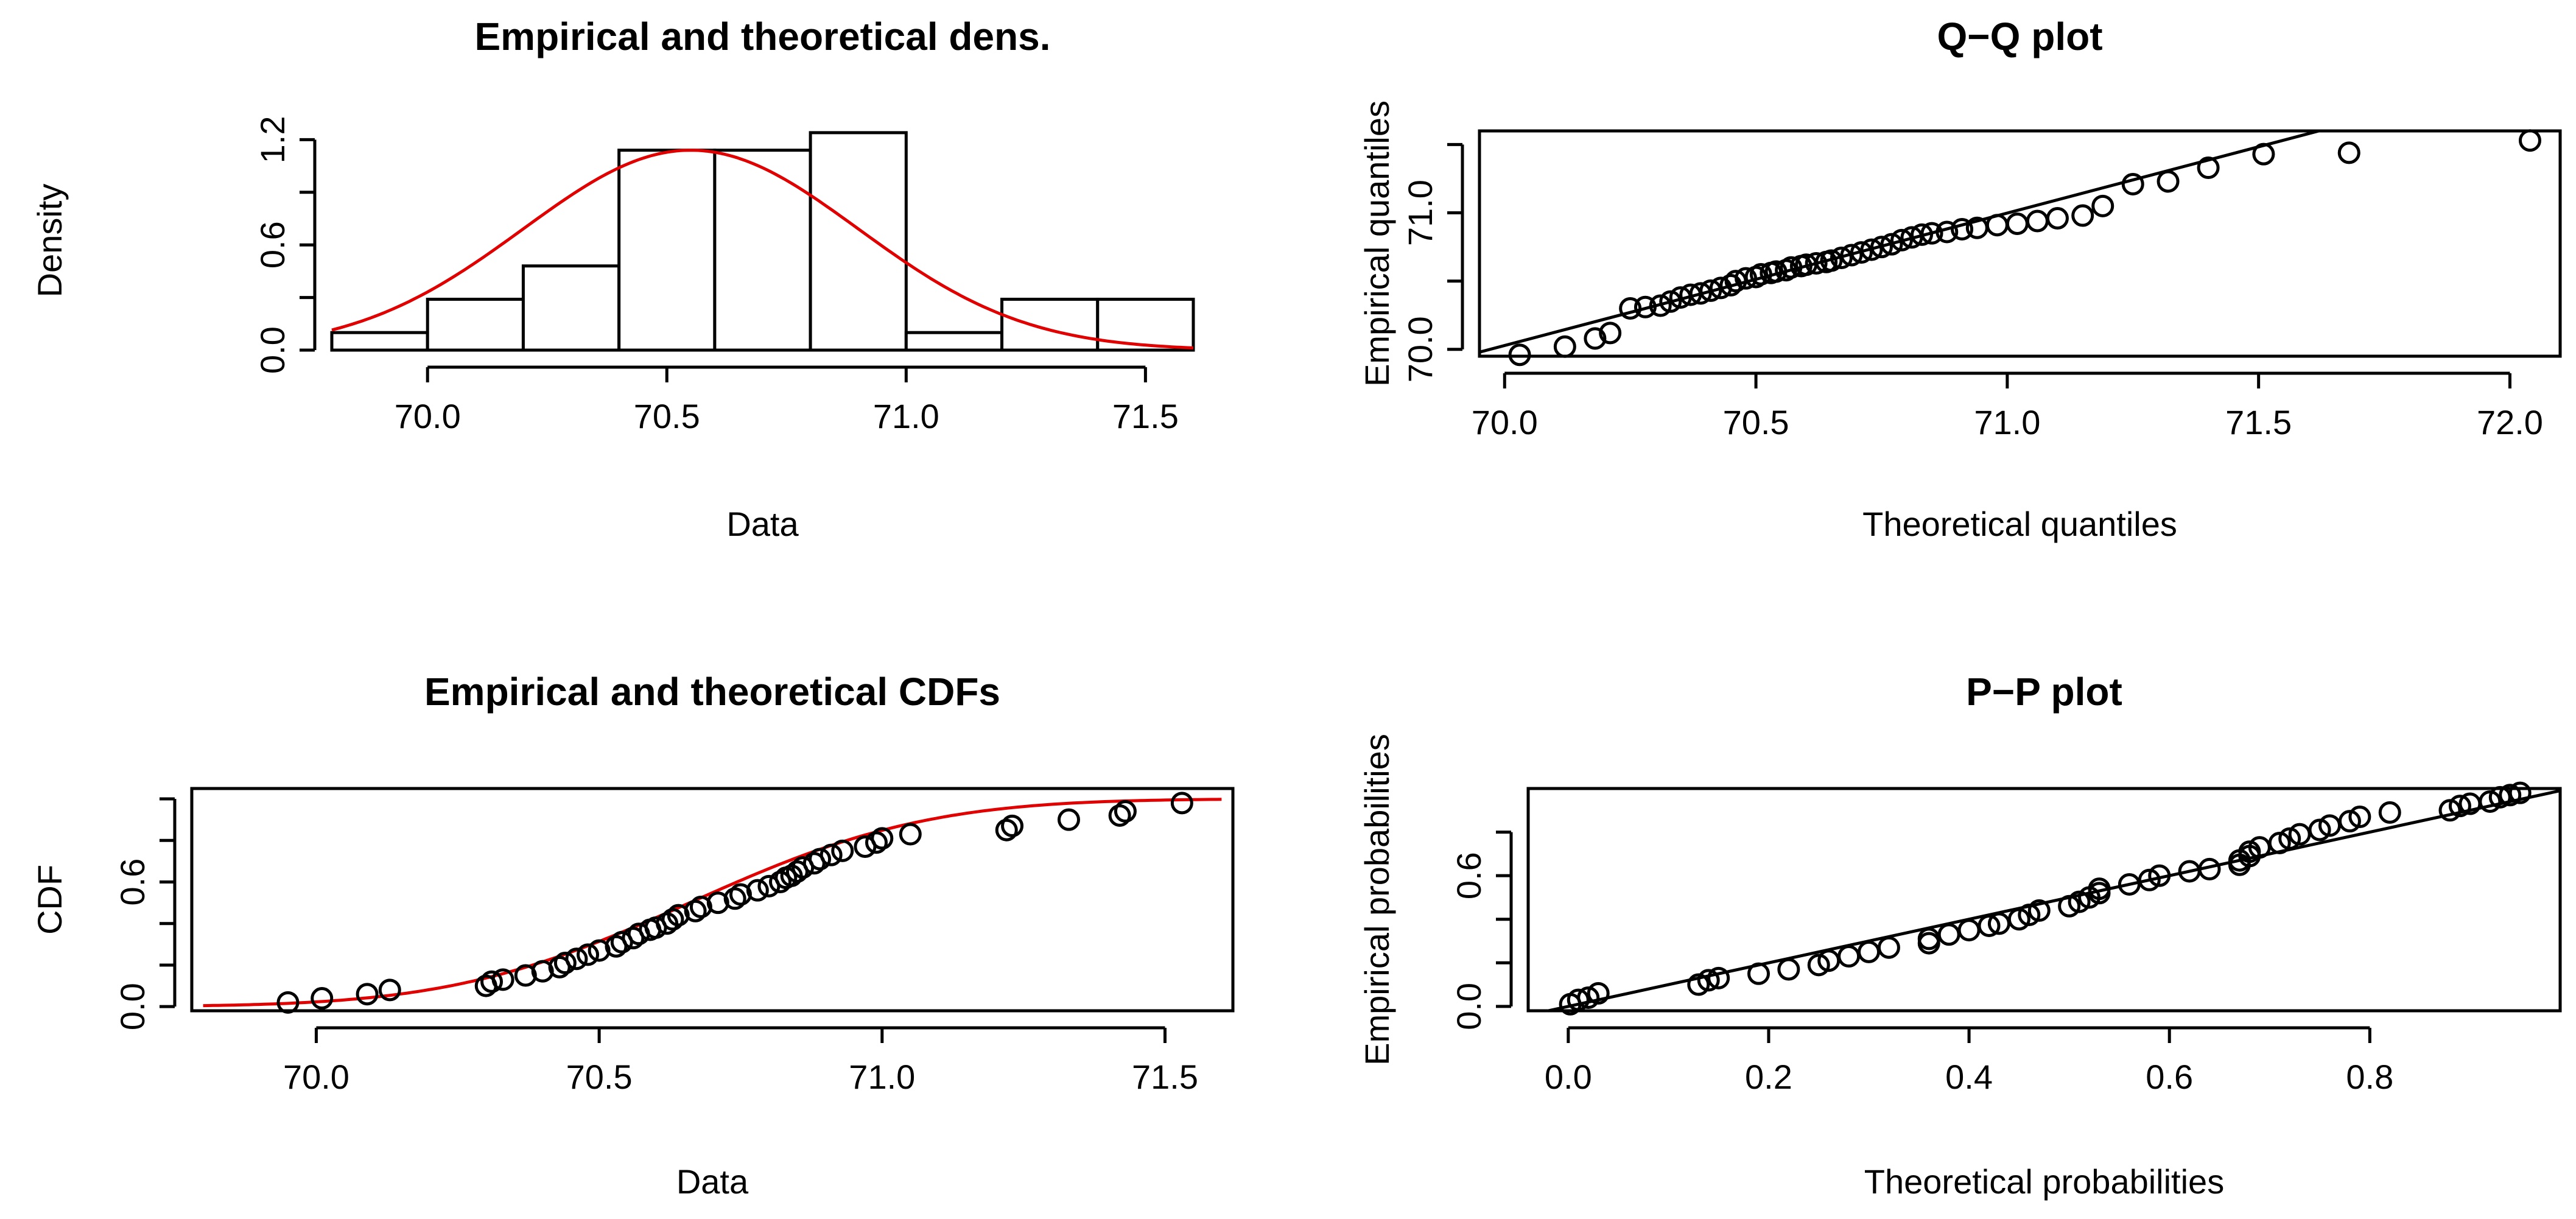  What do you see at coordinates (2169, 1077) in the screenshot?
I see `pp-x-tick-label: 0.6` at bounding box center [2169, 1077].